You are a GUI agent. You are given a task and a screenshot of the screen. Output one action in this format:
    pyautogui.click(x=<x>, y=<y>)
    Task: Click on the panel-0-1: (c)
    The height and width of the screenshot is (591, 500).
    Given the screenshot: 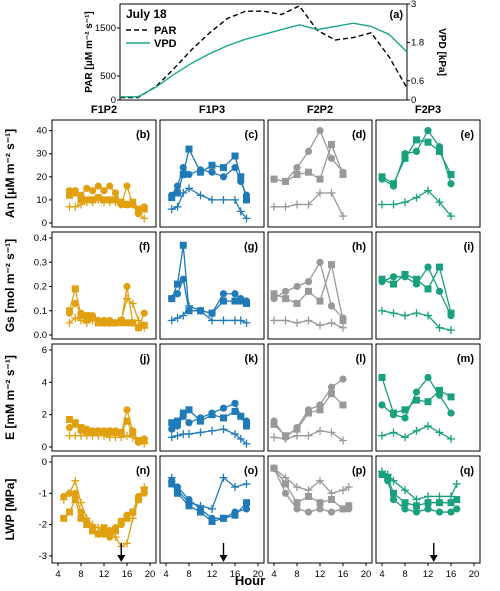 What is the action you would take?
    pyautogui.click(x=212, y=173)
    